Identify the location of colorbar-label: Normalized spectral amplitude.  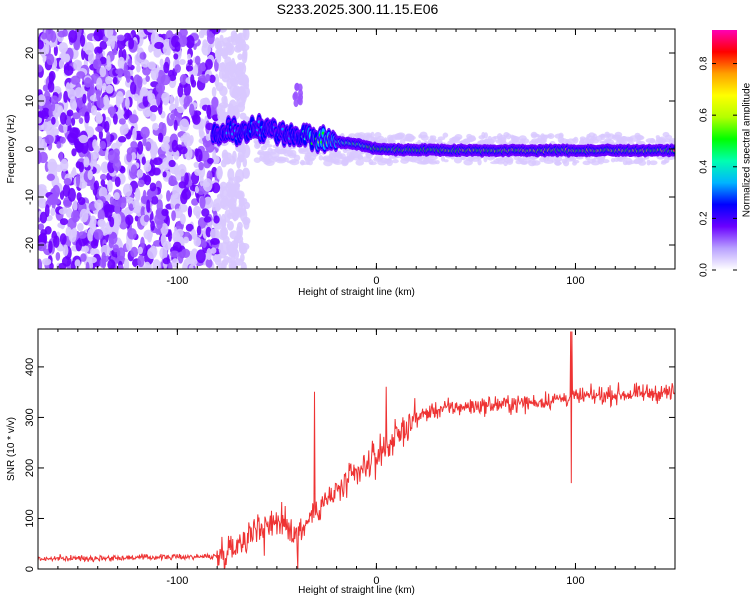
(746, 149).